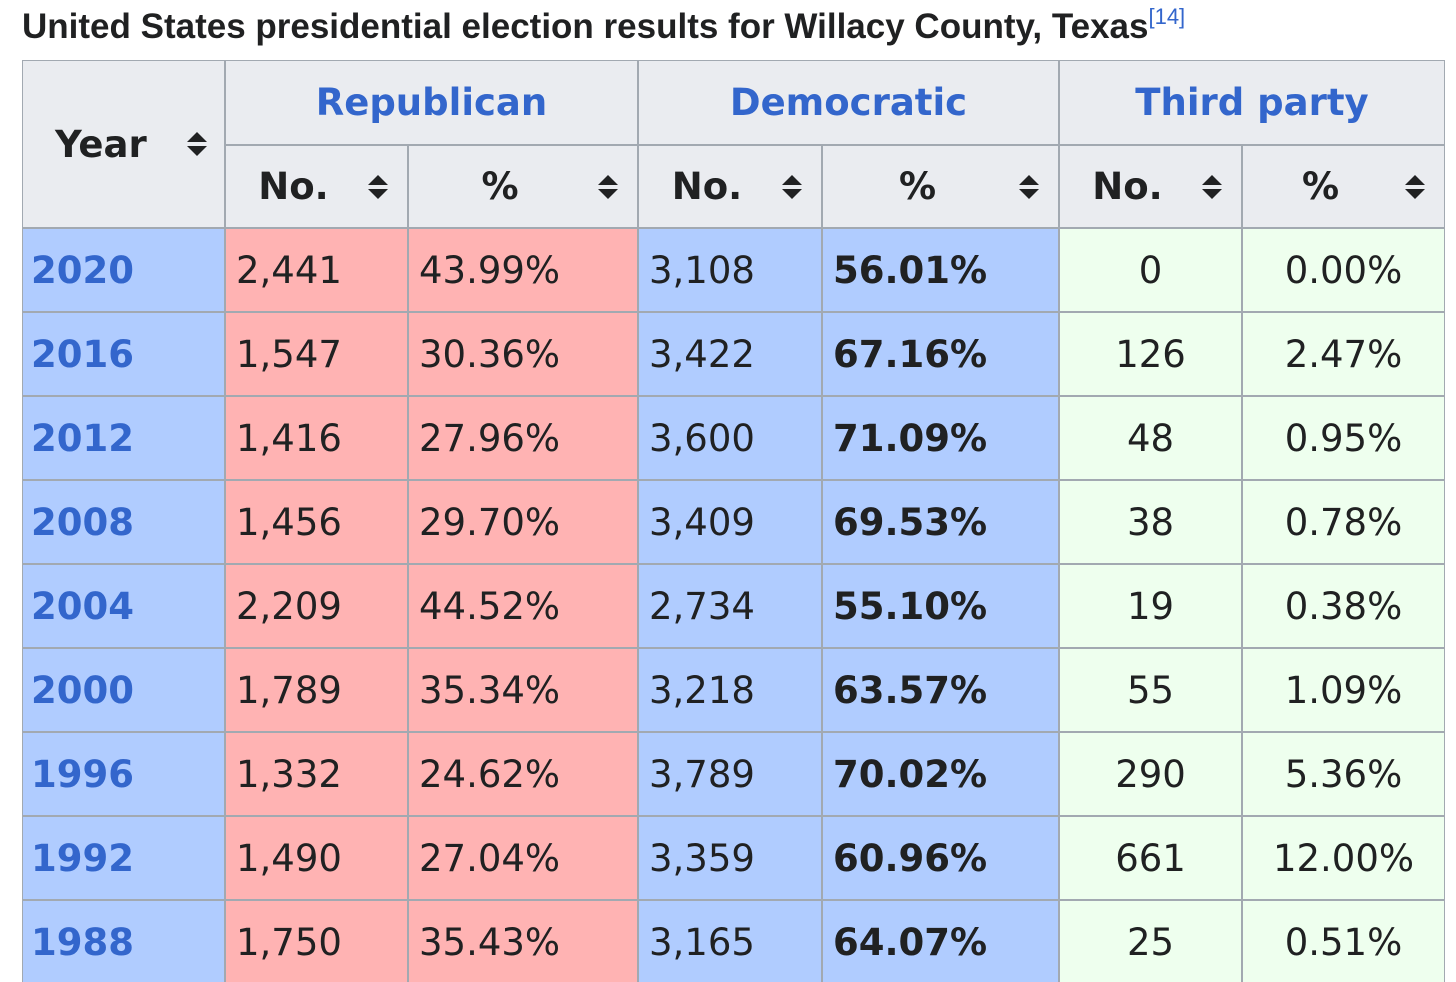 This screenshot has width=1456, height=982. I want to click on table-cell: 1996, so click(123, 774).